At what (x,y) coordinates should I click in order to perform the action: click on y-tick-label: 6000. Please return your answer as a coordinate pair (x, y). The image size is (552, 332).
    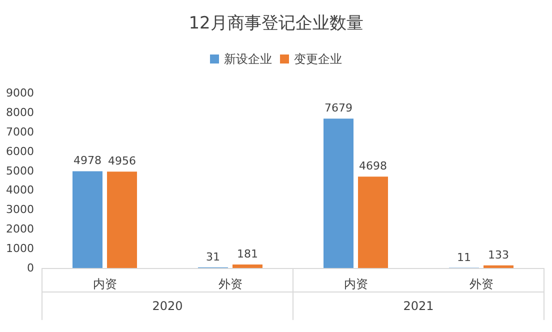
    Looking at the image, I should click on (20, 151).